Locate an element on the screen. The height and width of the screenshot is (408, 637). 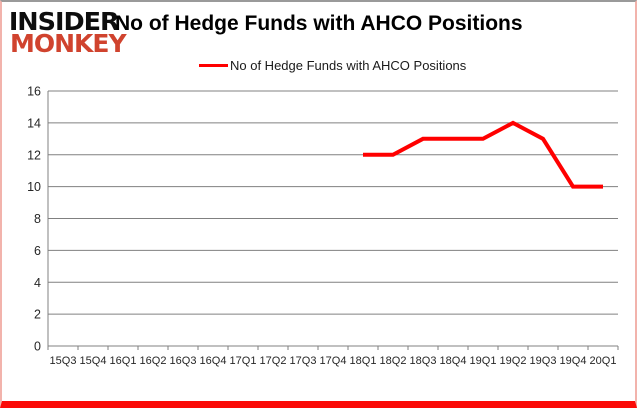
y-tick-label: 0 is located at coordinates (37, 347).